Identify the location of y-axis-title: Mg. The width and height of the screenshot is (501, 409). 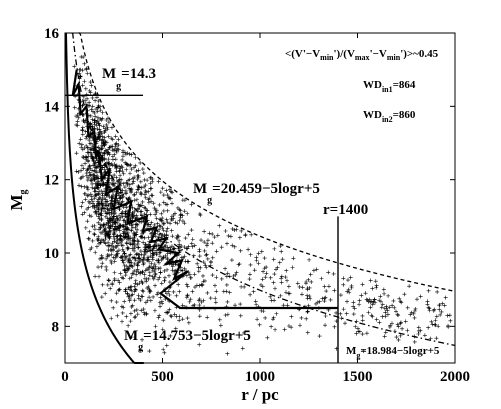
(18, 199).